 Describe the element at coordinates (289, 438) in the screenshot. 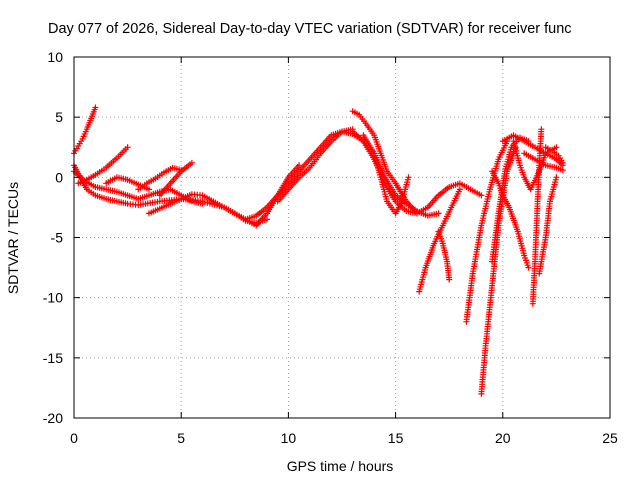

I see `x-tick-label: 10` at that location.